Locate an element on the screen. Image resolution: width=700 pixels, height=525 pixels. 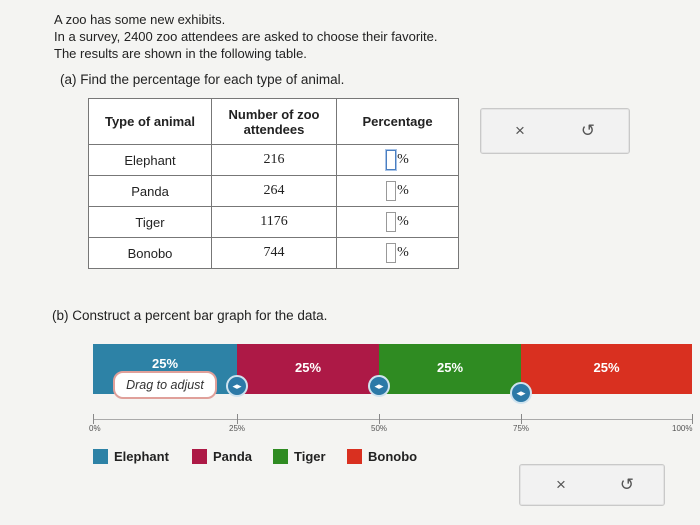
table-row: Tiger 1176 % is located at coordinates (273, 222).